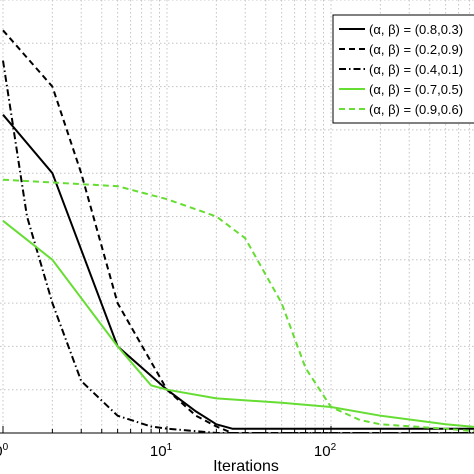  I want to click on legend-label: (α, β) = (0.4,0.1), so click(416, 69).